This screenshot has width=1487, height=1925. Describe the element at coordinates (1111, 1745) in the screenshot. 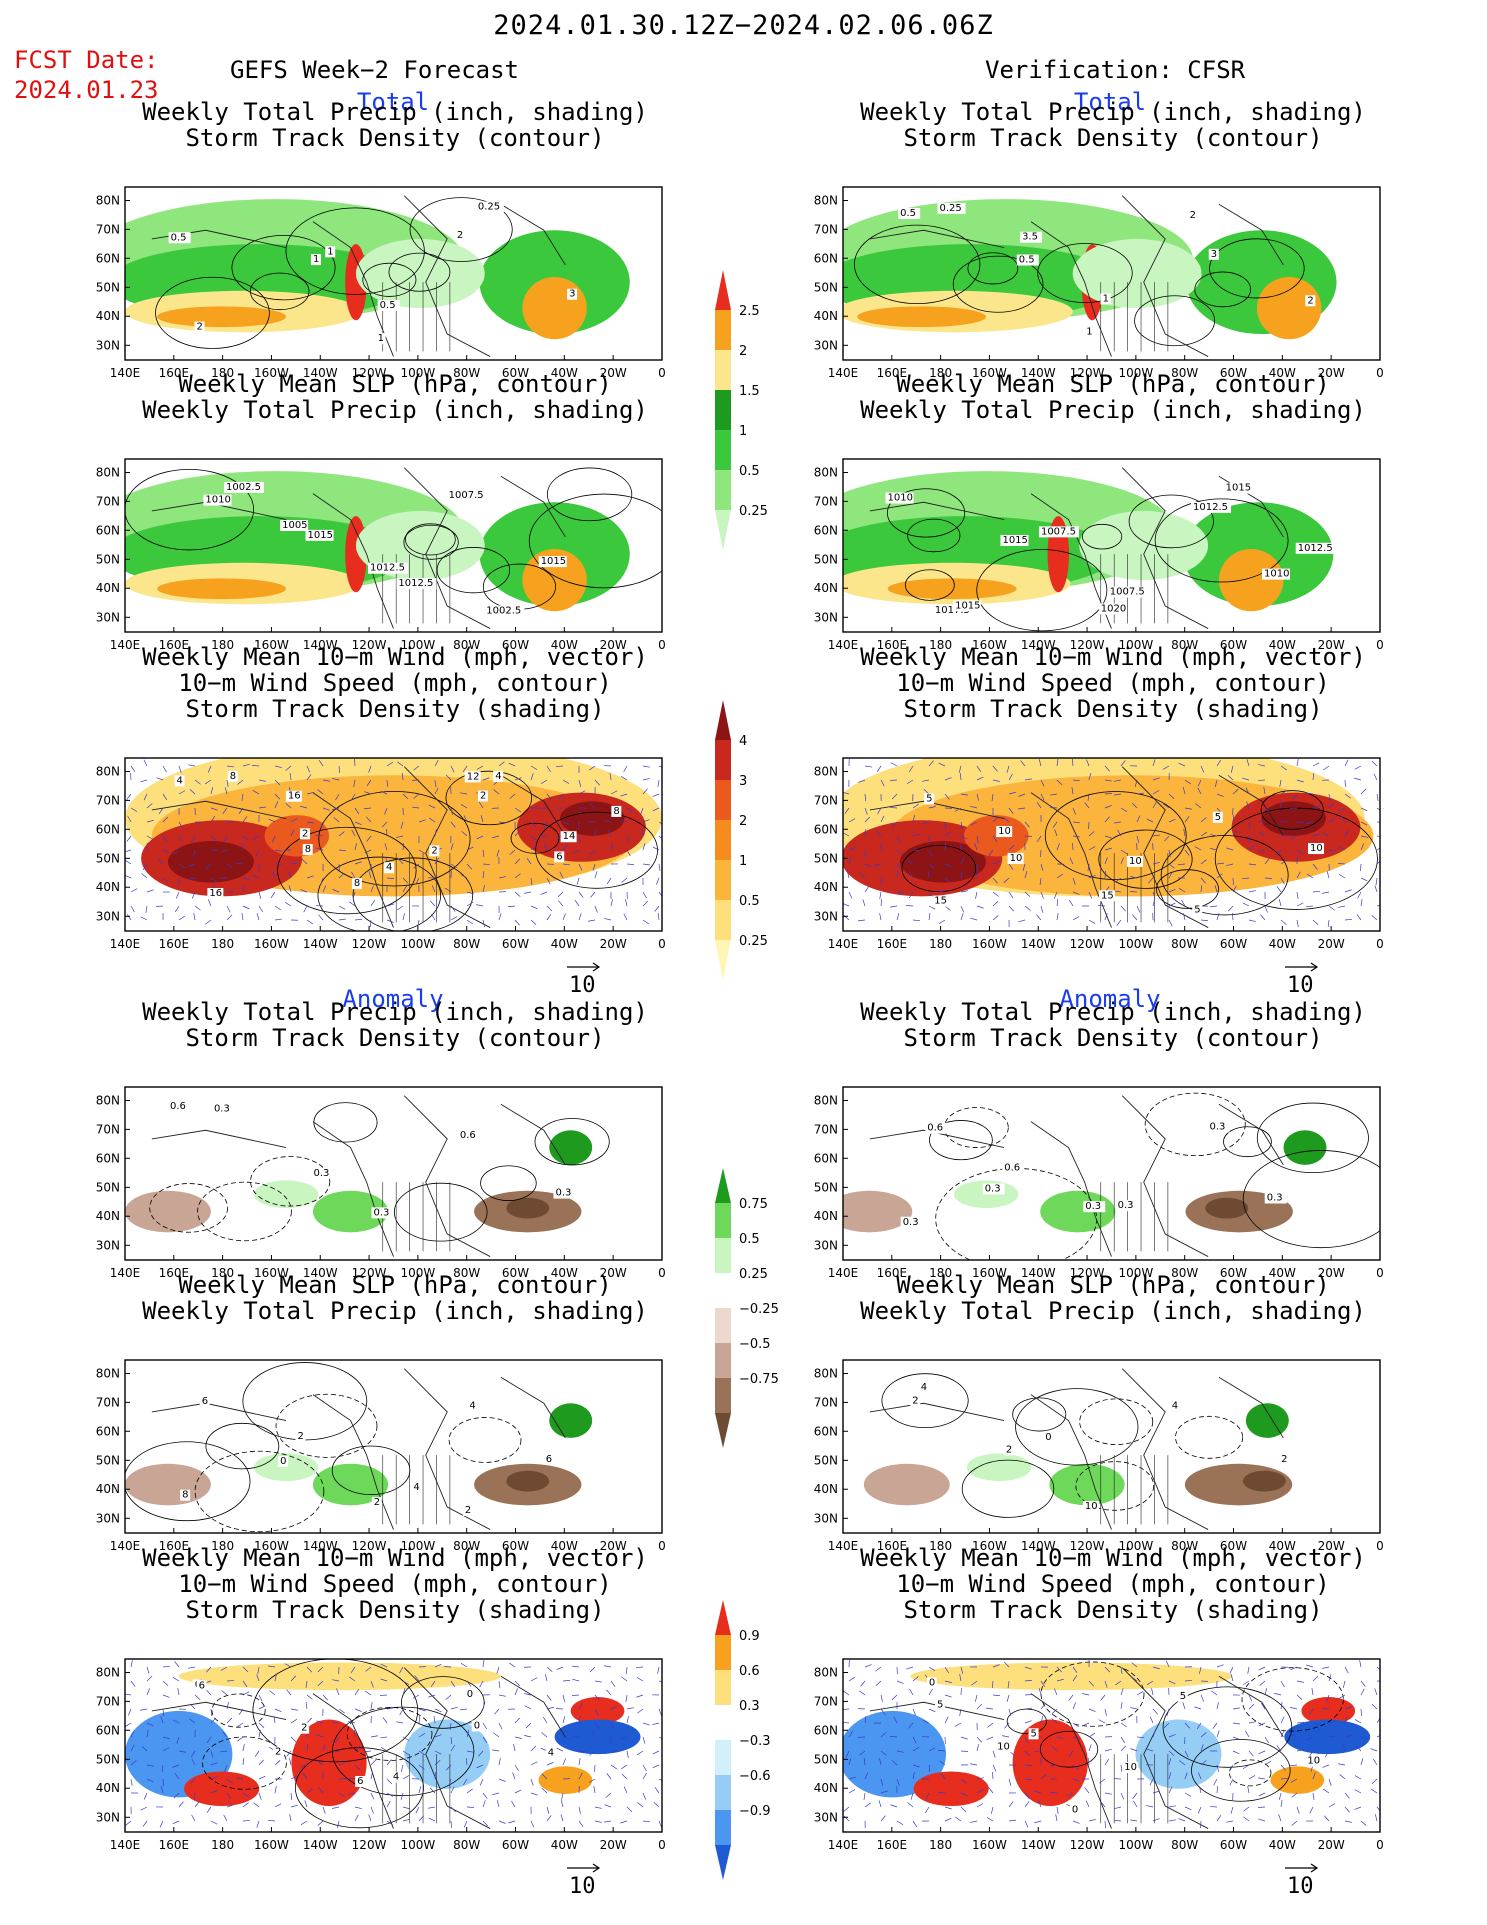

I see `R_anom_wind-frame` at that location.